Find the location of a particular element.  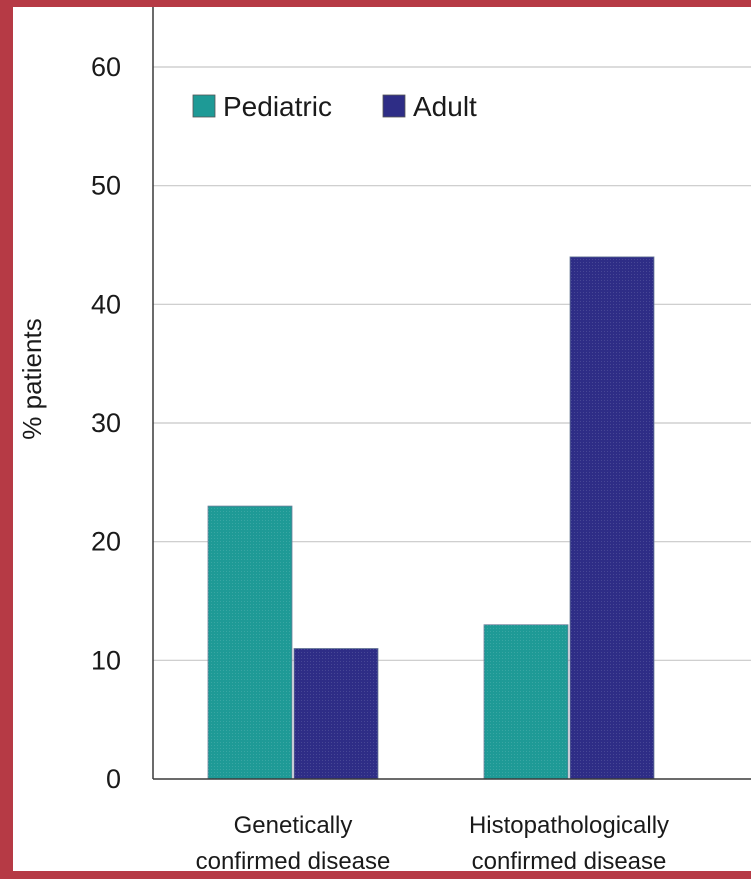

legend-label-pediatric: Pediatric is located at coordinates (277, 106).